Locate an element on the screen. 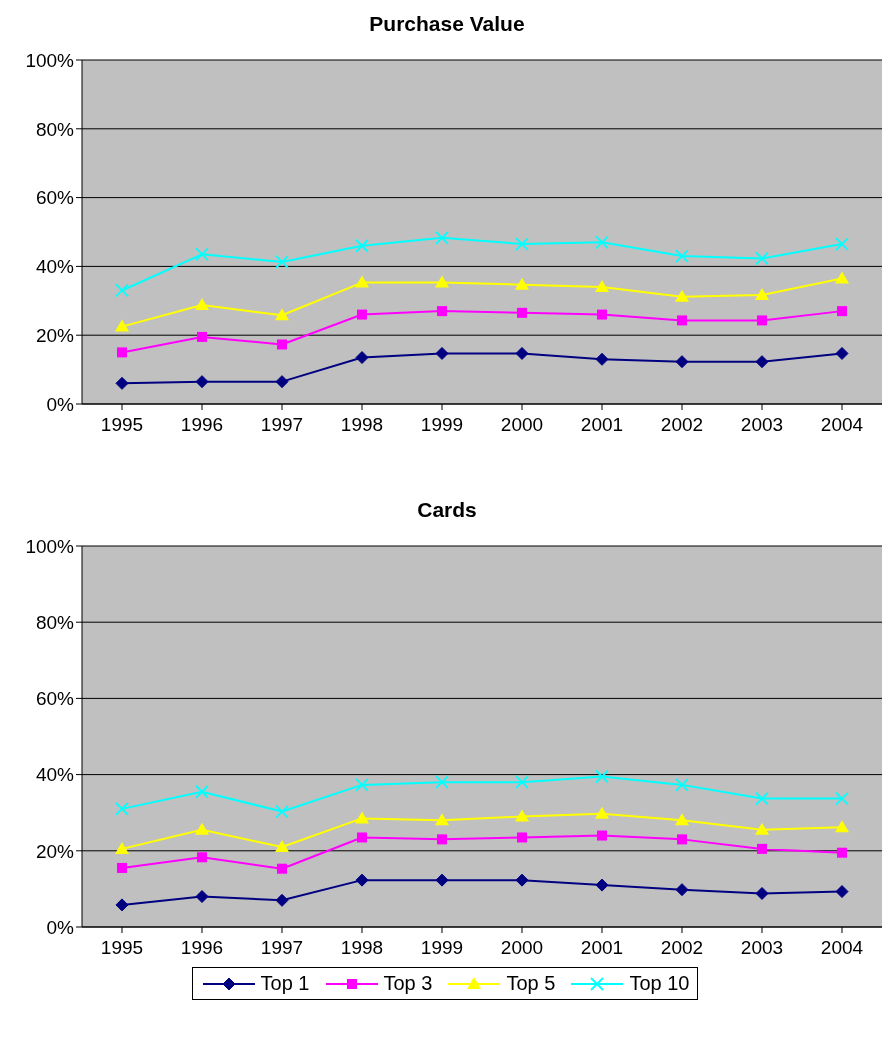 This screenshot has height=1042, width=894. x-tick-label: 2000 is located at coordinates (522, 948).